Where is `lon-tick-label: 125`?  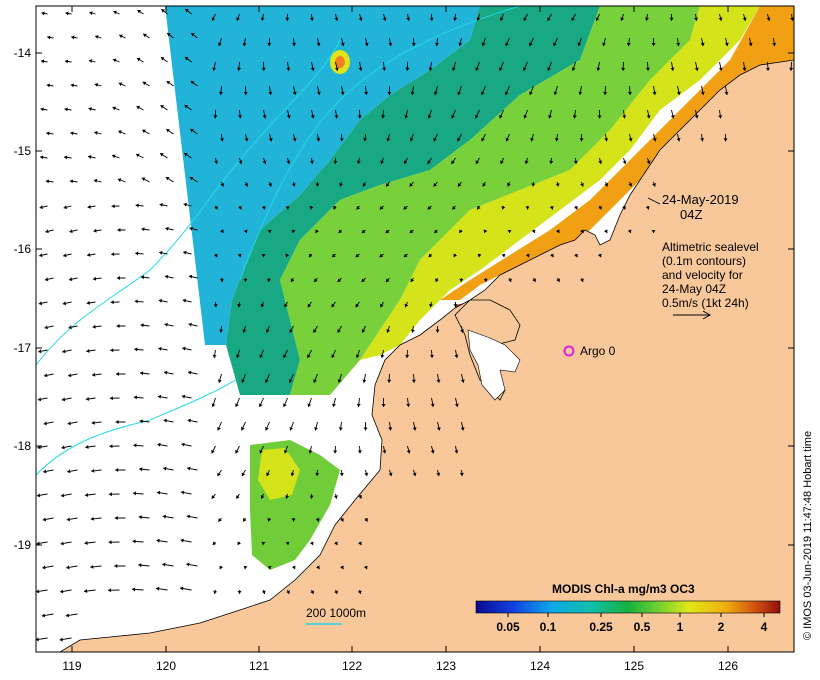
lon-tick-label: 125 is located at coordinates (634, 666).